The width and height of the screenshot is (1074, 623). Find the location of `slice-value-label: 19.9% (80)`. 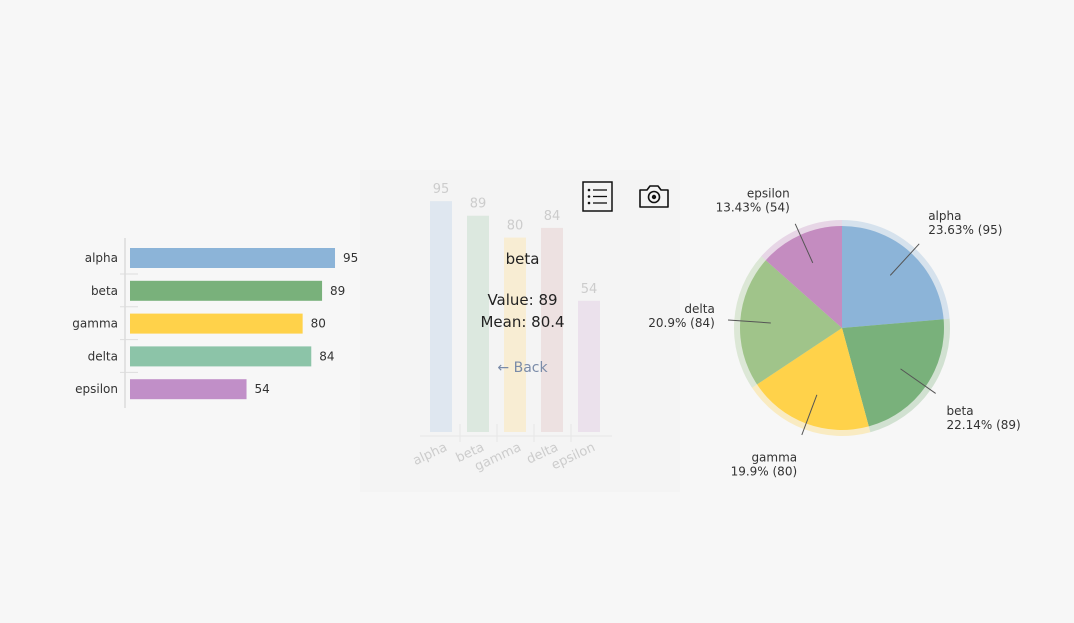

slice-value-label: 19.9% (80) is located at coordinates (764, 471).